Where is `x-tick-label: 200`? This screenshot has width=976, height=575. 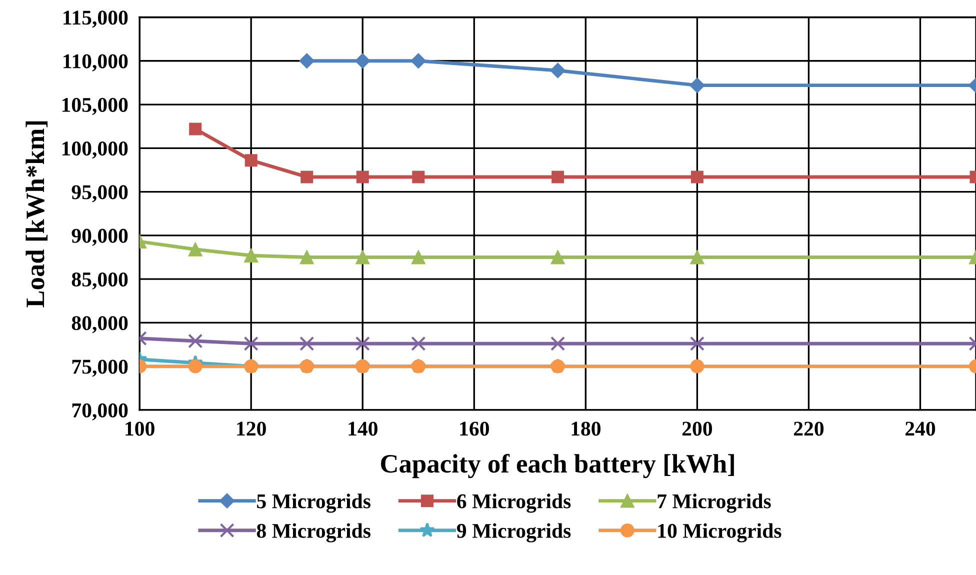 x-tick-label: 200 is located at coordinates (697, 429).